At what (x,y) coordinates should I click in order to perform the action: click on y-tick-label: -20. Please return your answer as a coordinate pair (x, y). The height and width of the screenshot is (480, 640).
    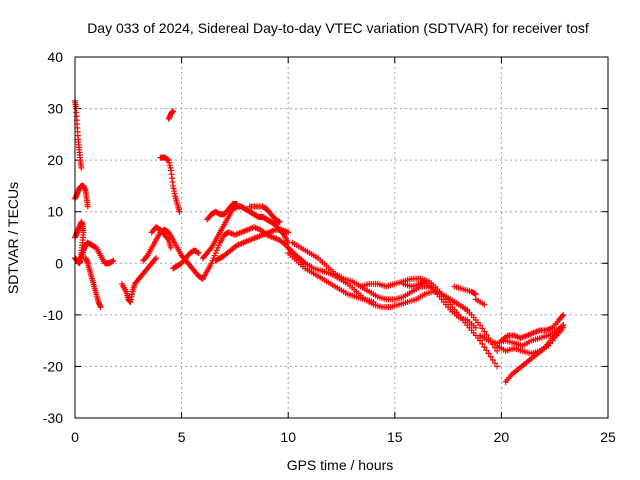
    Looking at the image, I should click on (53, 366).